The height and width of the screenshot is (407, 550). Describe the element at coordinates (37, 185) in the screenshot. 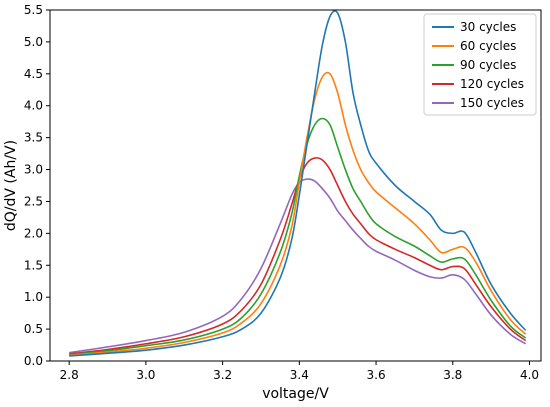

I see `y-axis-ticks: 0.0 0.5 1.0 1.5 2.0 2.5 3.0 3.5 4.0 4.5 5.0 5.5` at that location.